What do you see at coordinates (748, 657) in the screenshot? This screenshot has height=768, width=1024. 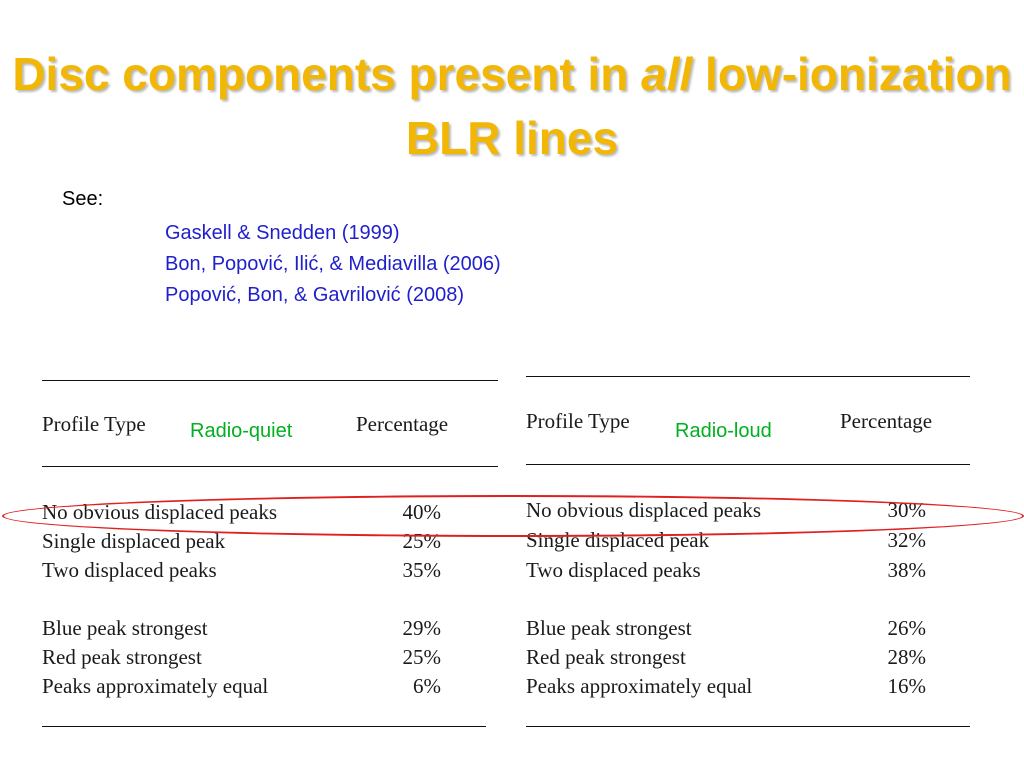 I see `table-row: Red peak strongest 28%` at bounding box center [748, 657].